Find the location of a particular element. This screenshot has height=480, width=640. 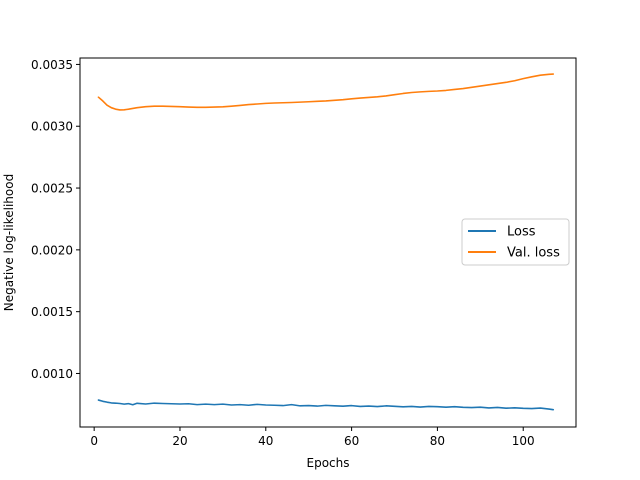

y-tick-label: 0.0015 is located at coordinates (52, 312).